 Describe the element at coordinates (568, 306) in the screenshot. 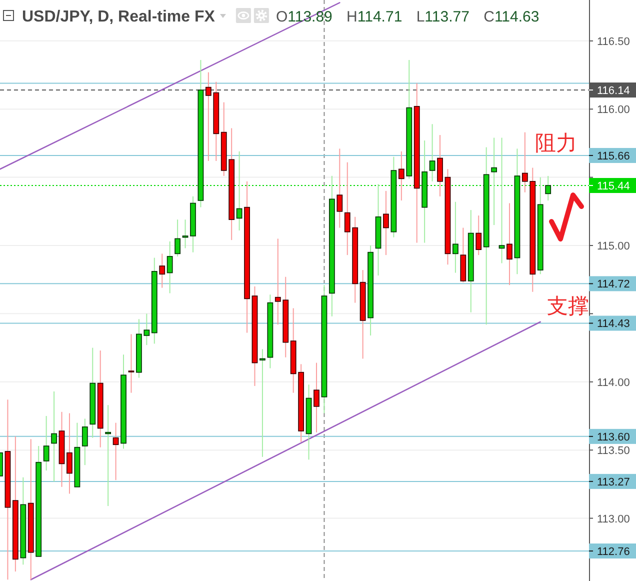

I see `annotation: 支撑` at that location.